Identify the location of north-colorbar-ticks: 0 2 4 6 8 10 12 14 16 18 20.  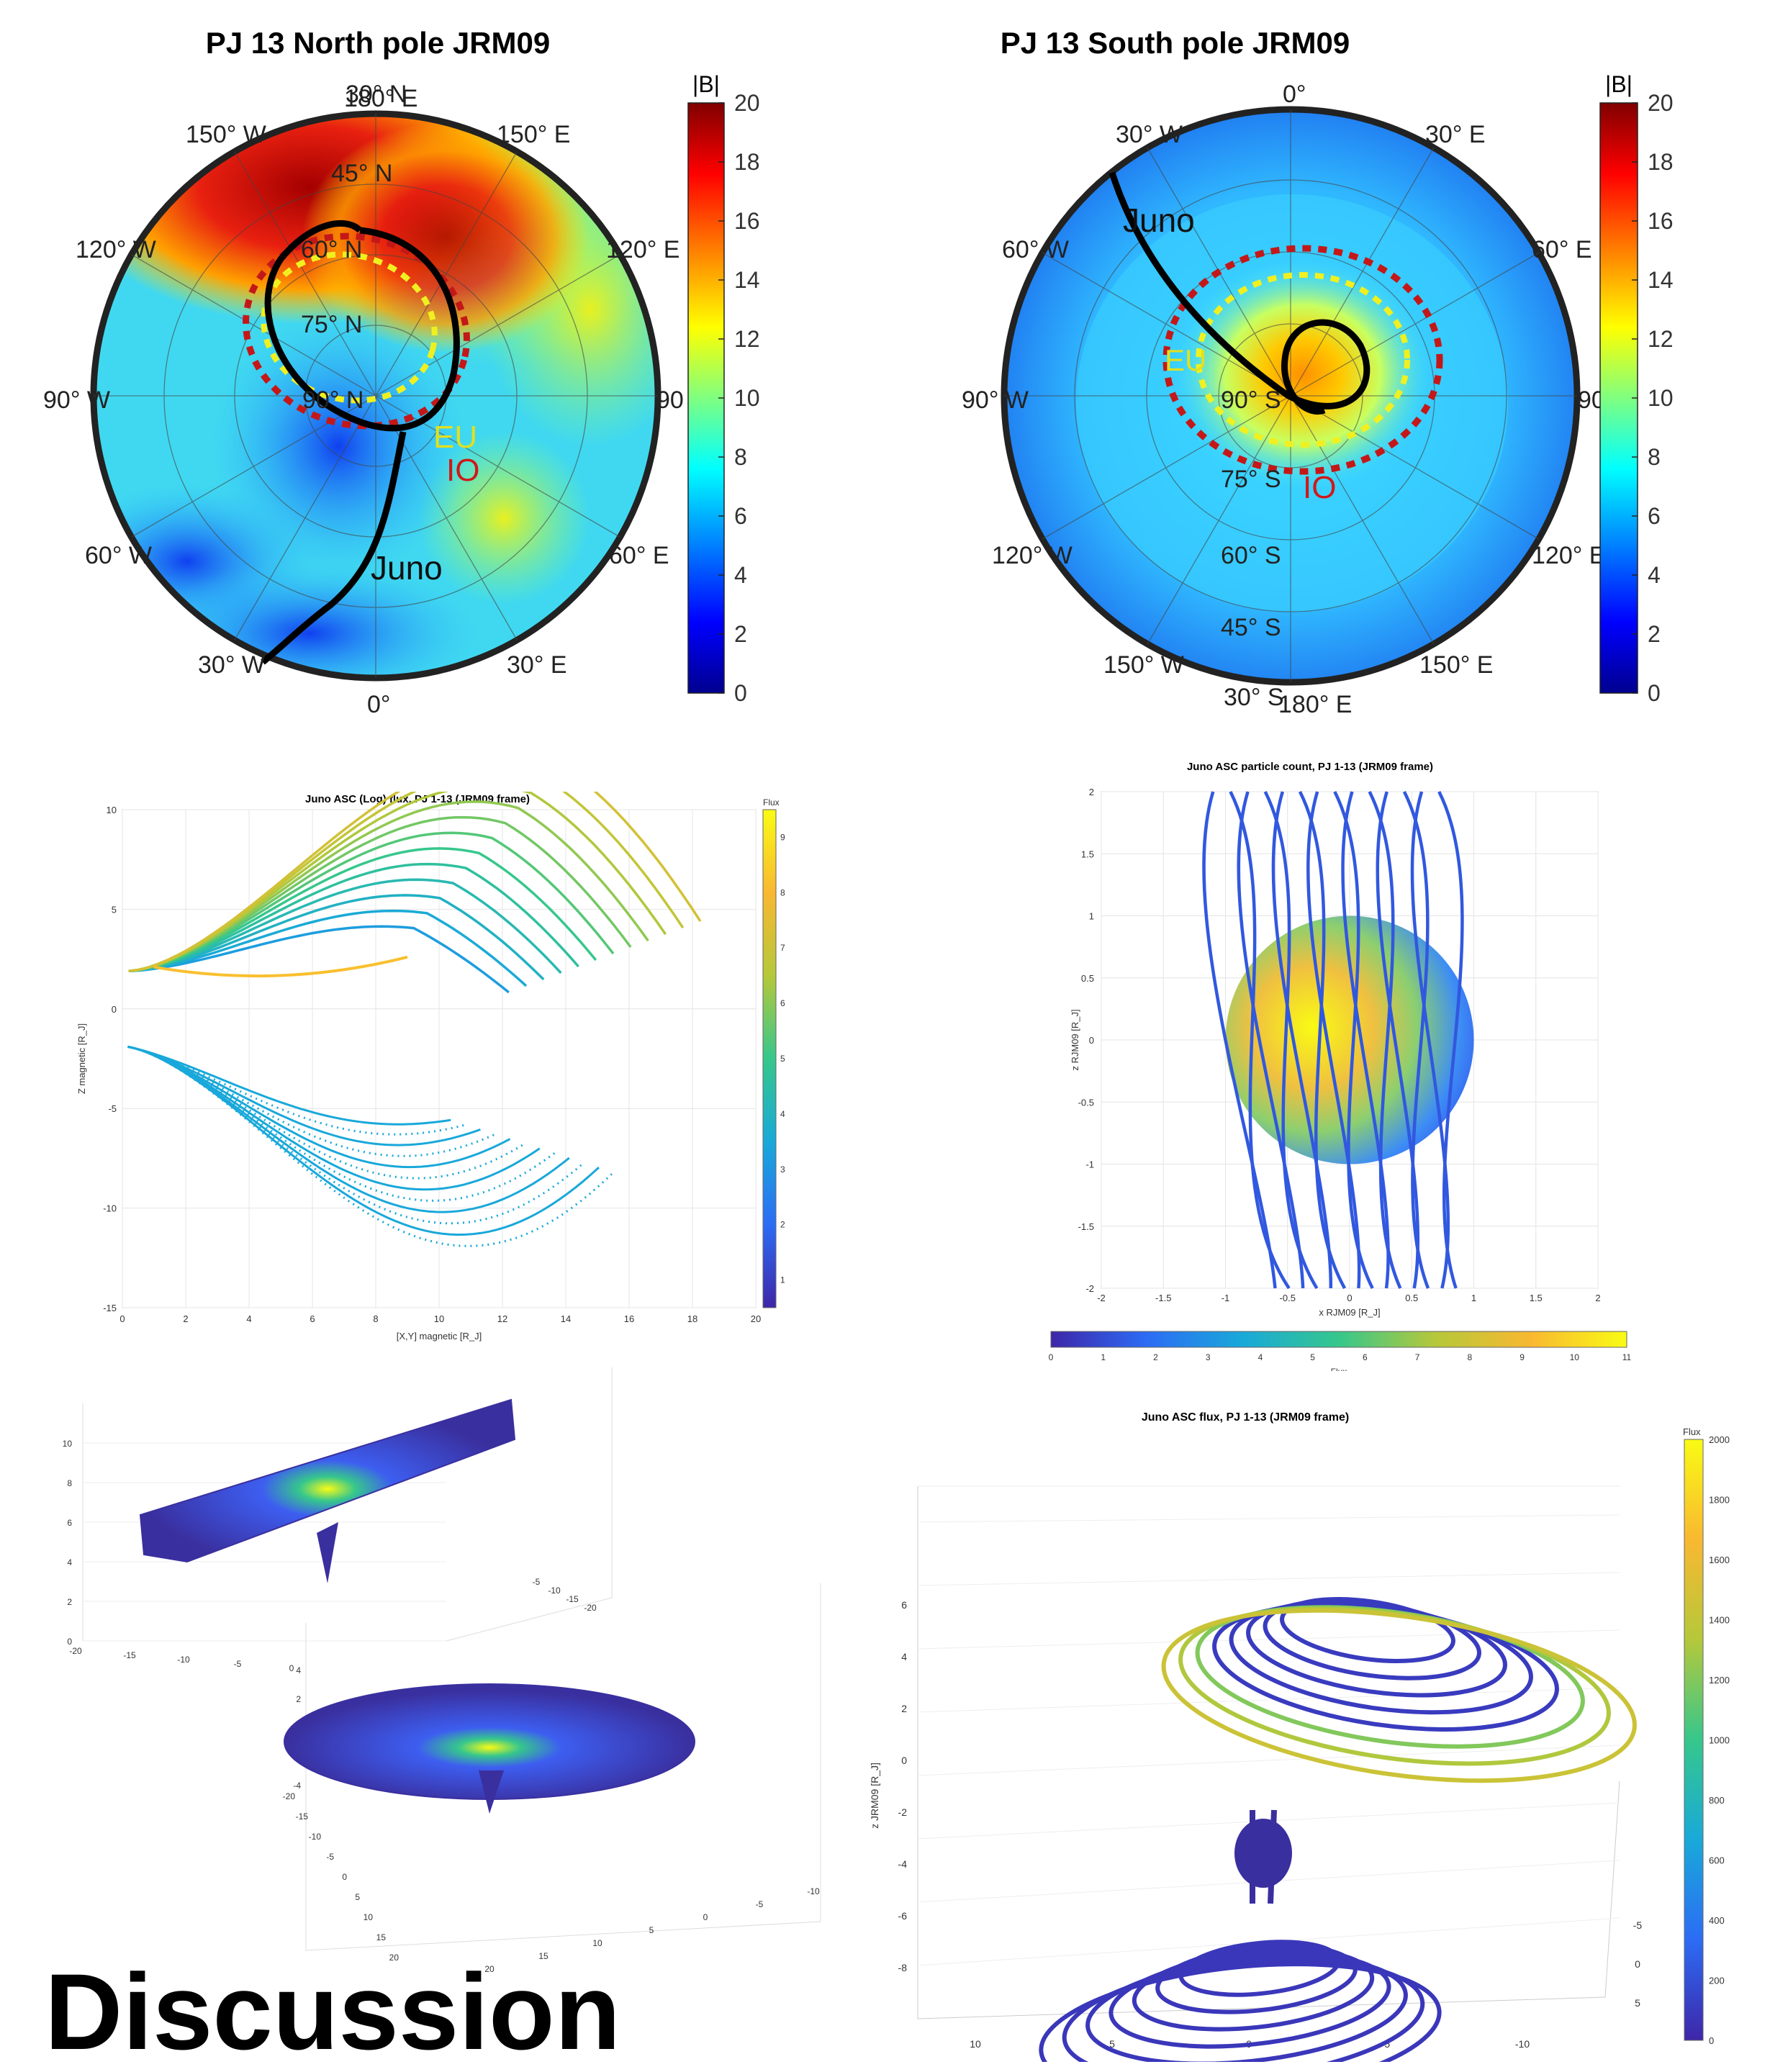
(739, 398).